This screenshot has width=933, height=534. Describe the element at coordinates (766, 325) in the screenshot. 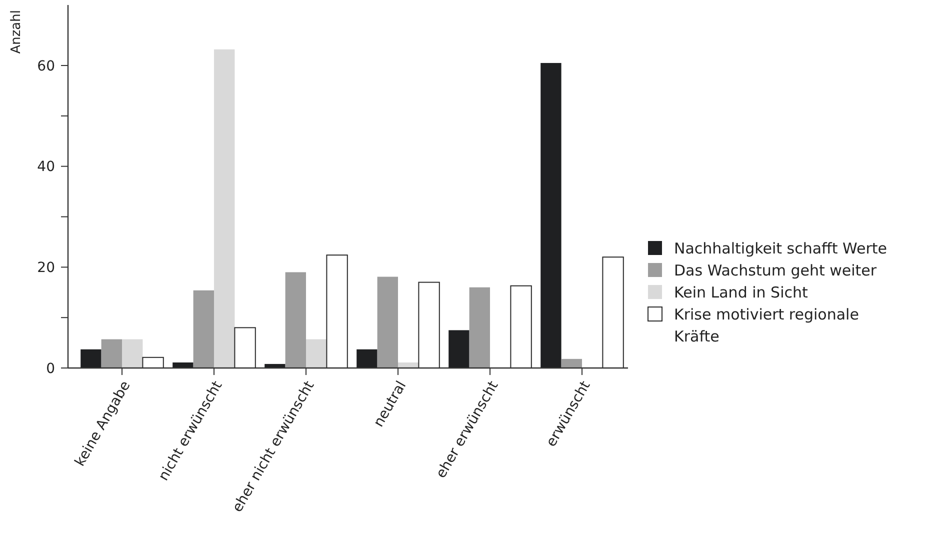

I see `legend-label: Krise motiviert regionale Kräfte` at that location.